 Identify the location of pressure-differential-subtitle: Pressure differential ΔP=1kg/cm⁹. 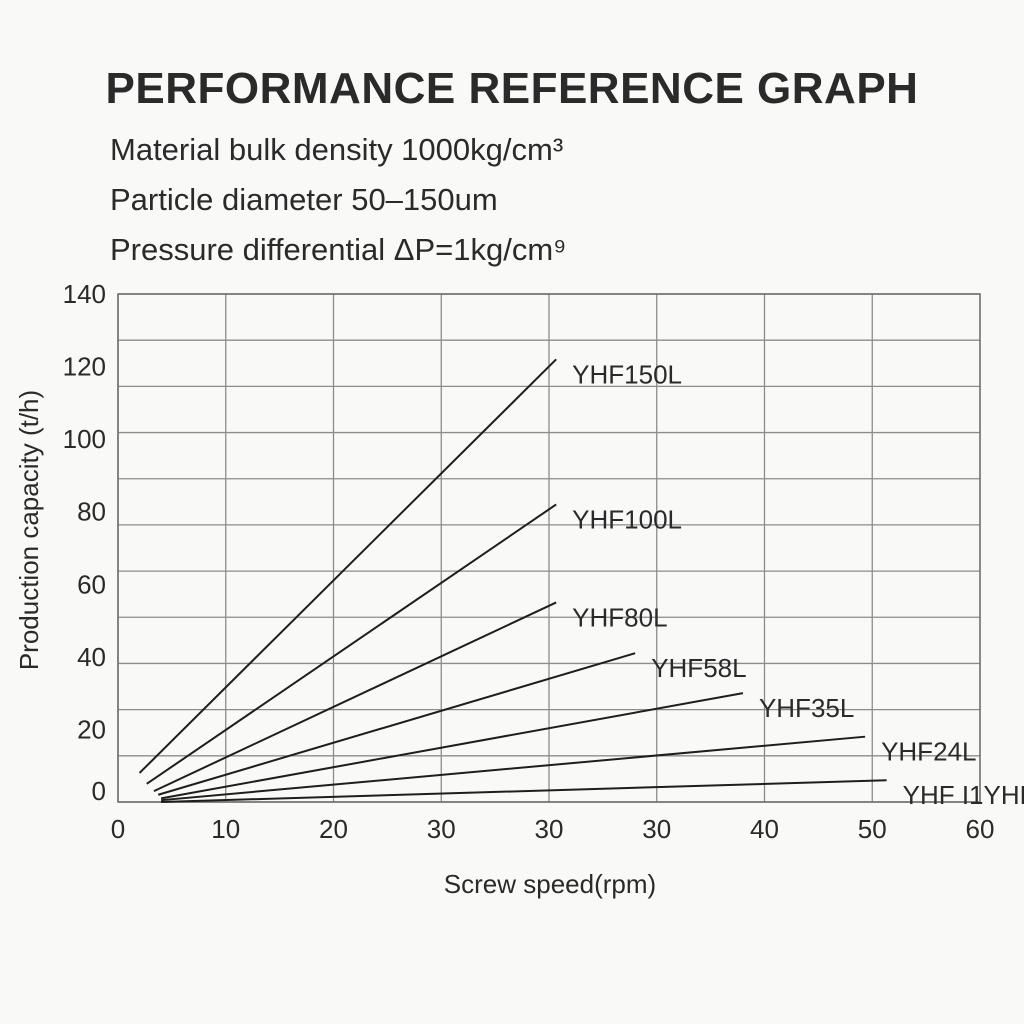
(338, 249).